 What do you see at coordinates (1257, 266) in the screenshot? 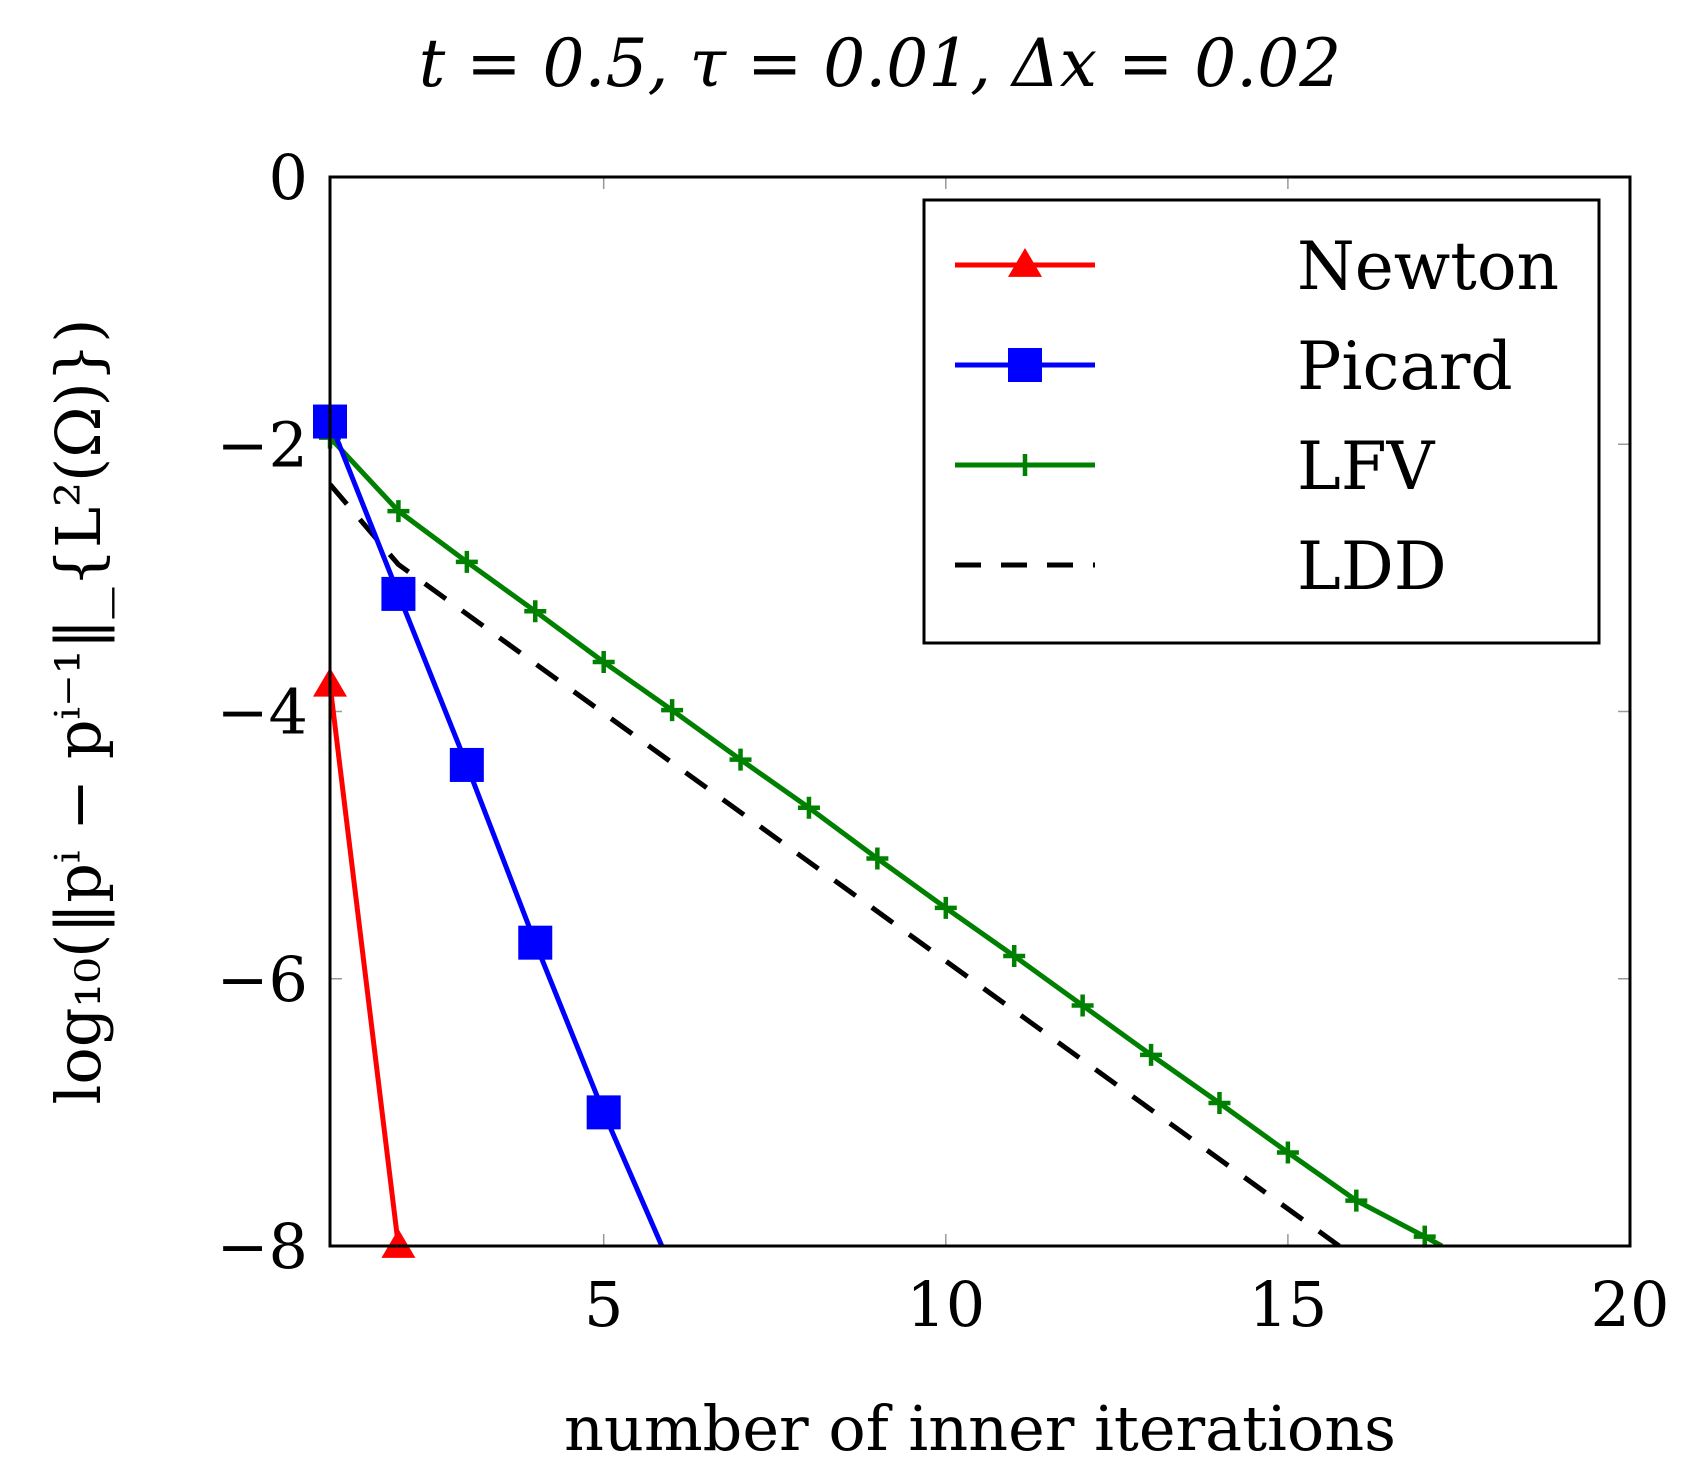
I see `legend-item-newton: Newton` at bounding box center [1257, 266].